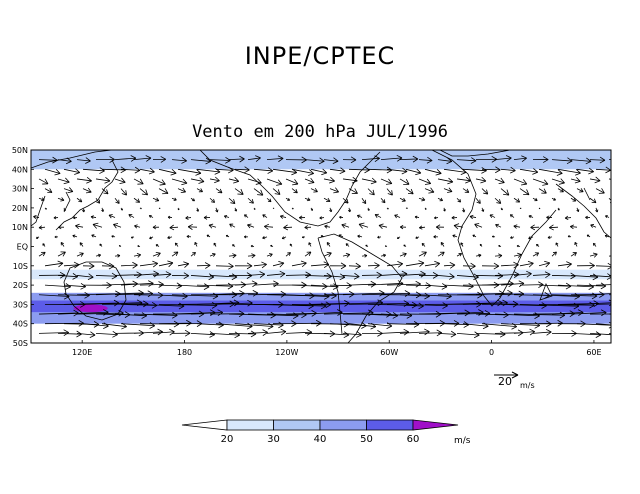 This screenshot has width=640, height=494. What do you see at coordinates (286, 352) in the screenshot?
I see `x-tick-label: 120W` at bounding box center [286, 352].